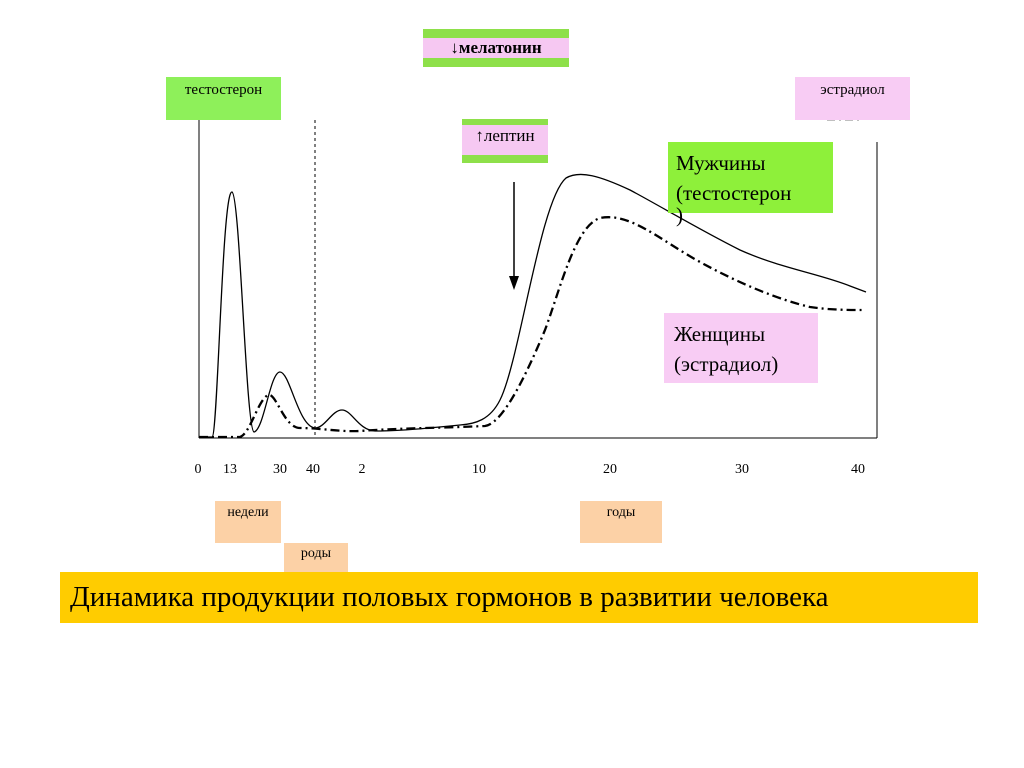 This screenshot has height=768, width=1024. What do you see at coordinates (248, 522) in the screenshot?
I see `weeks-label: недели` at bounding box center [248, 522].